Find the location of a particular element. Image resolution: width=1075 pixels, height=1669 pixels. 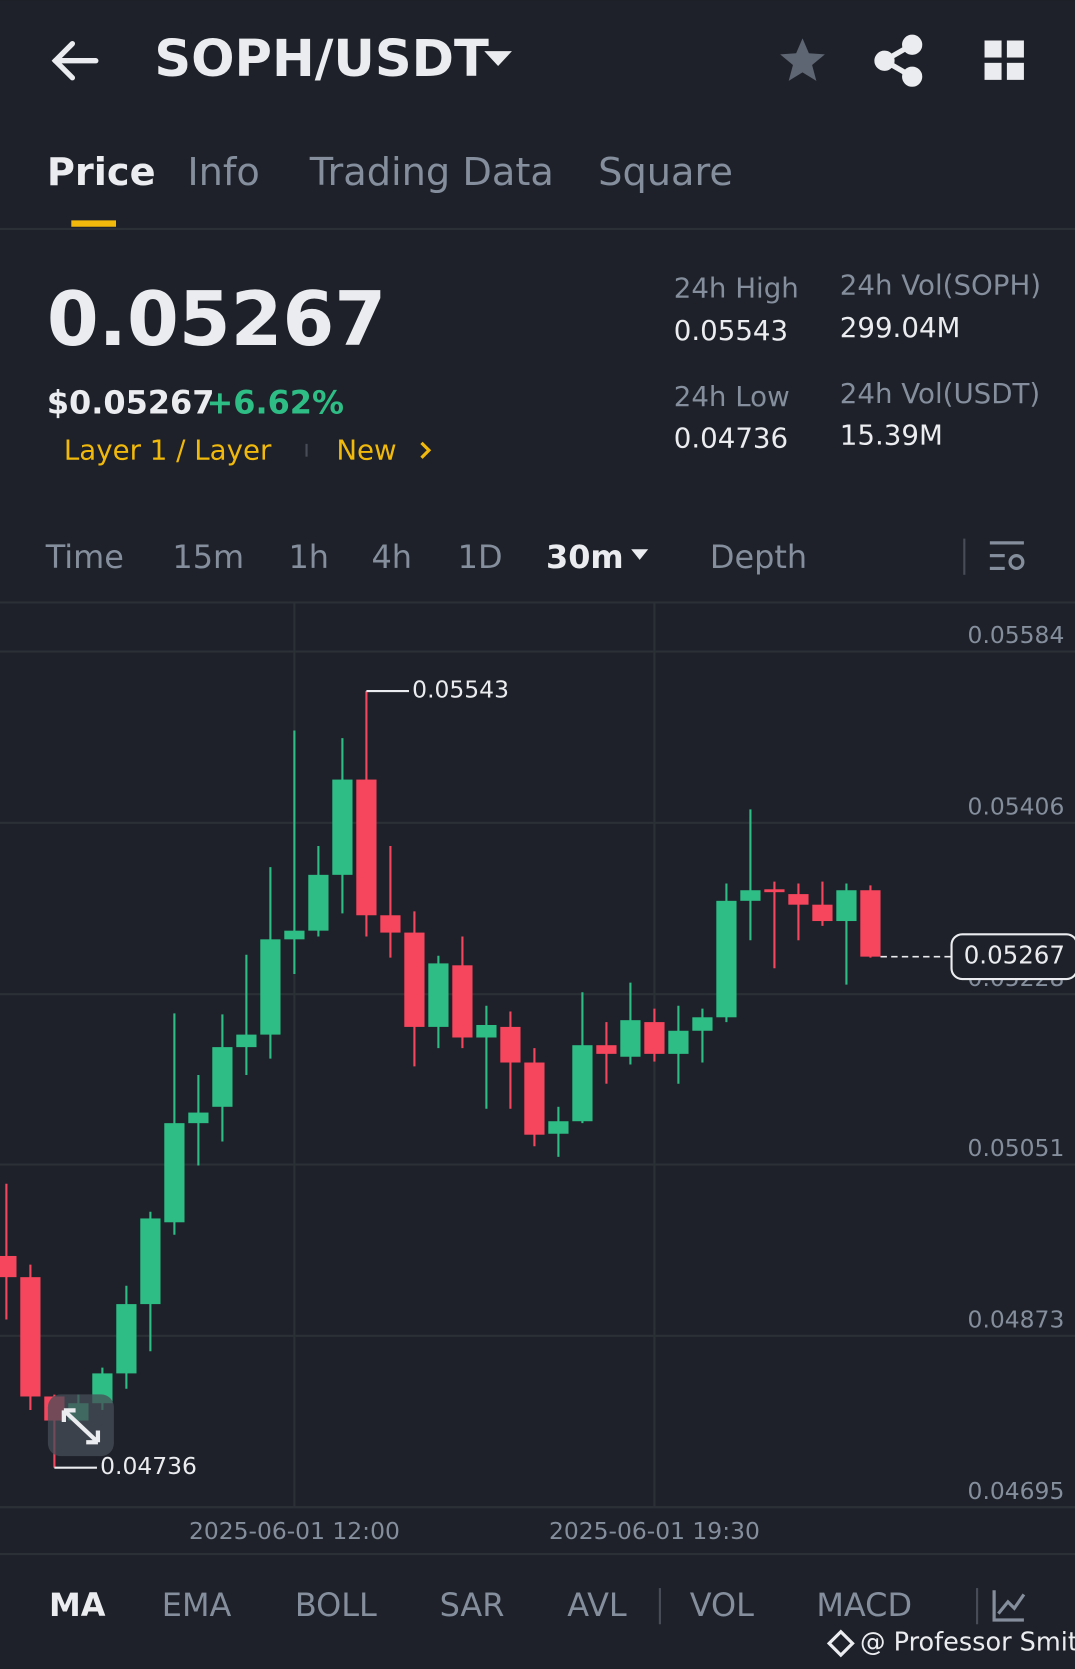

pair-dropdown is located at coordinates (498, 59).